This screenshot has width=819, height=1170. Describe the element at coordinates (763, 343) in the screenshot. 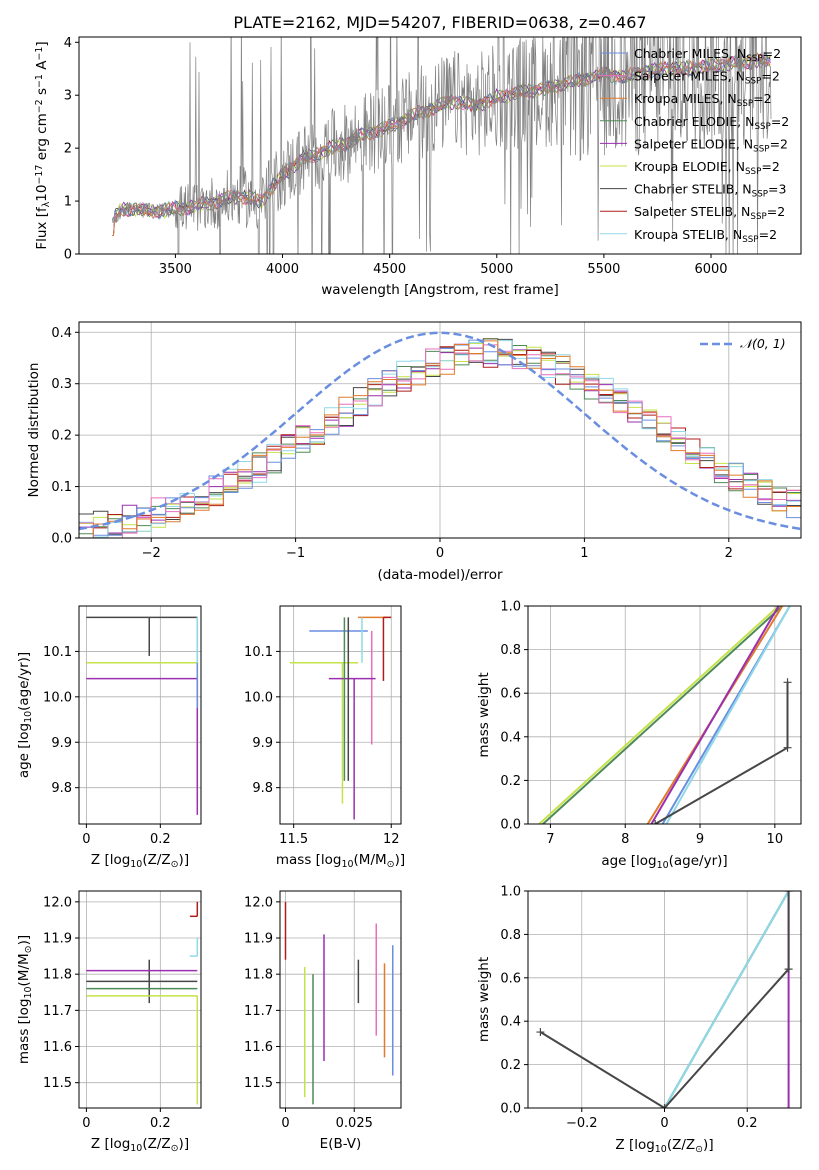

I see `legend-entry: 𝒩(0, 1)` at that location.